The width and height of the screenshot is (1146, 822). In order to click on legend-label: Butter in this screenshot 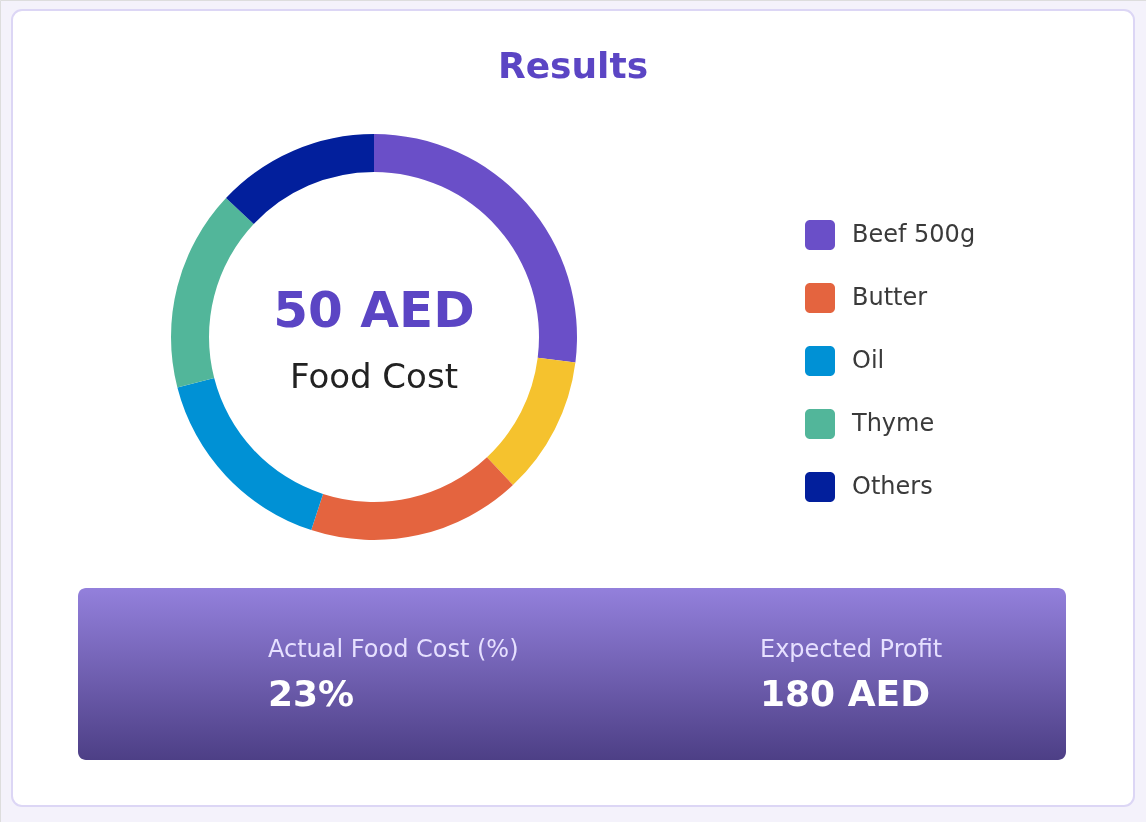, I will do `click(890, 297)`.